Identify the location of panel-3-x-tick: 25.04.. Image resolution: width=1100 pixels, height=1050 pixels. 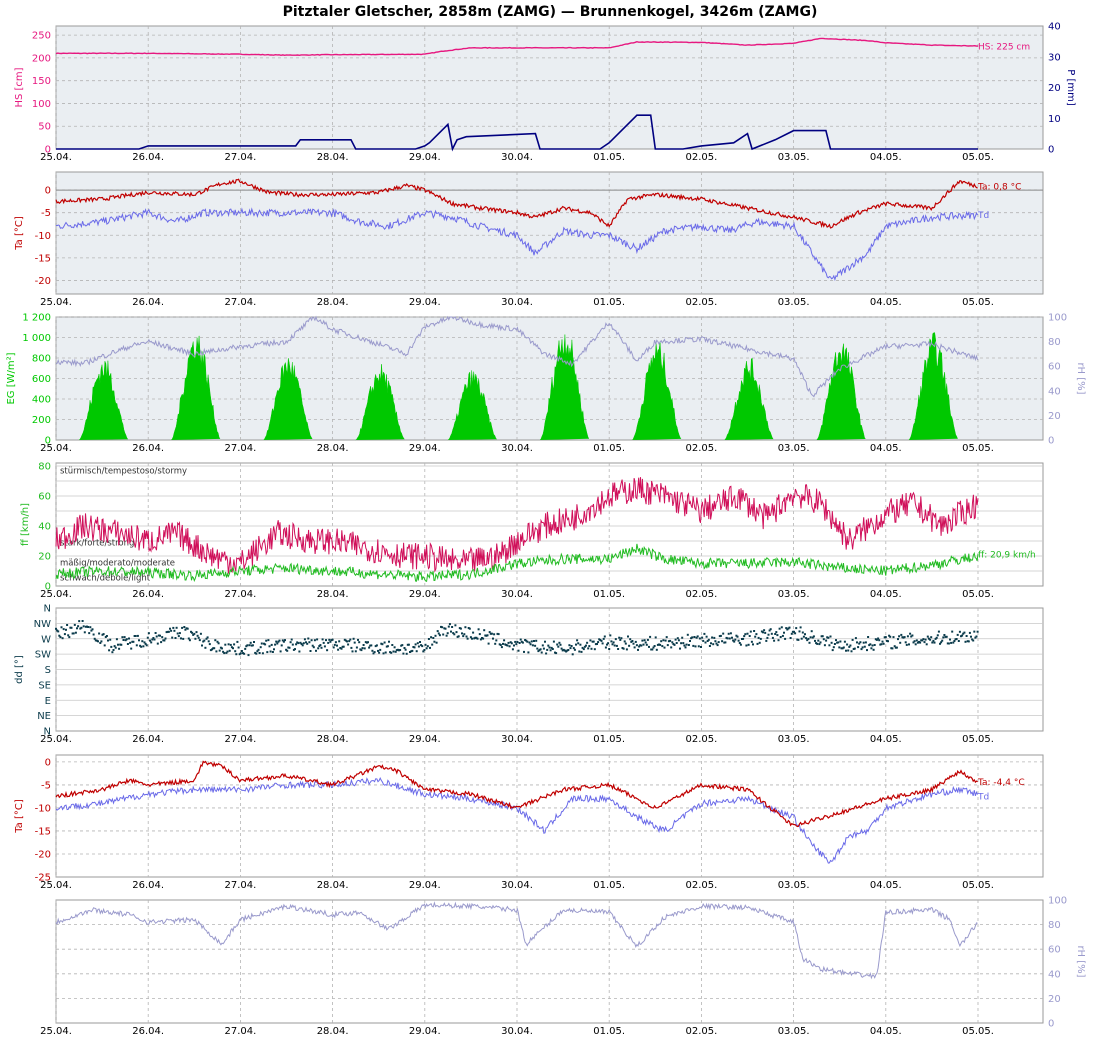
(56, 594).